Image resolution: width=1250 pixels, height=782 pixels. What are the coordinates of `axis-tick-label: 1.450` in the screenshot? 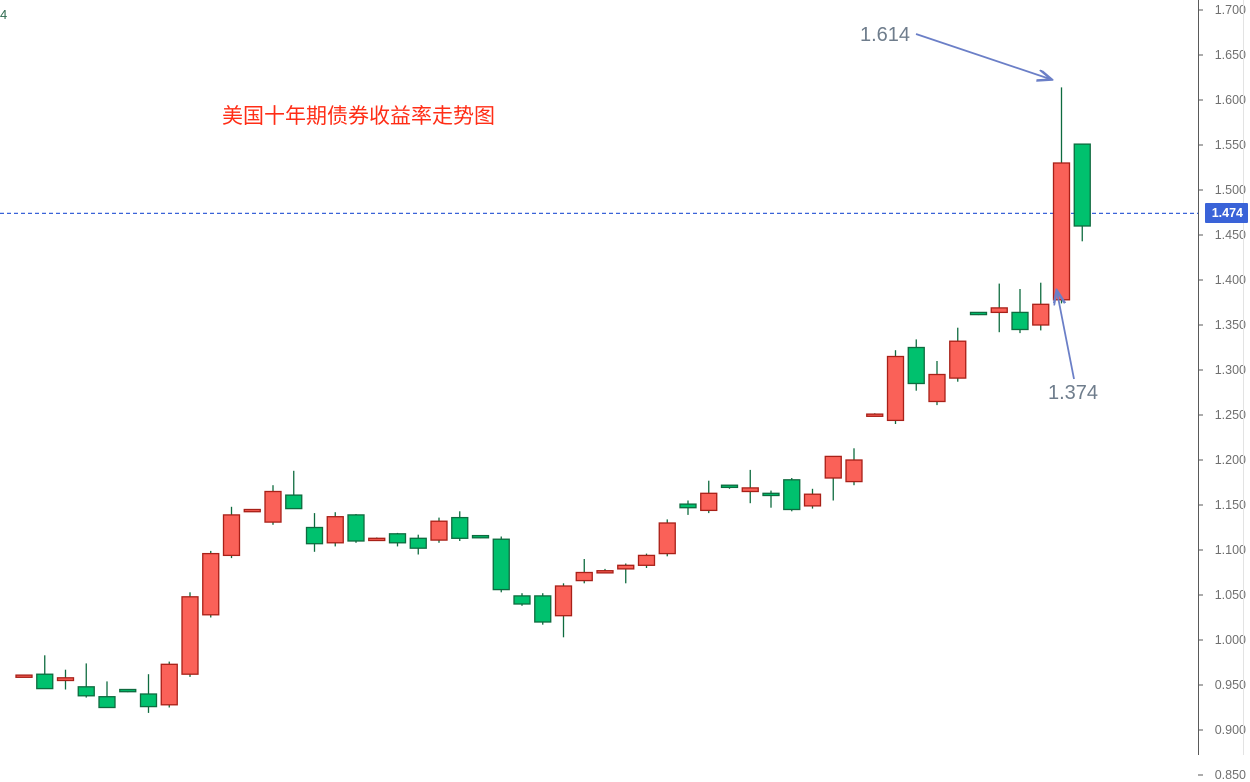 It's located at (1230, 235).